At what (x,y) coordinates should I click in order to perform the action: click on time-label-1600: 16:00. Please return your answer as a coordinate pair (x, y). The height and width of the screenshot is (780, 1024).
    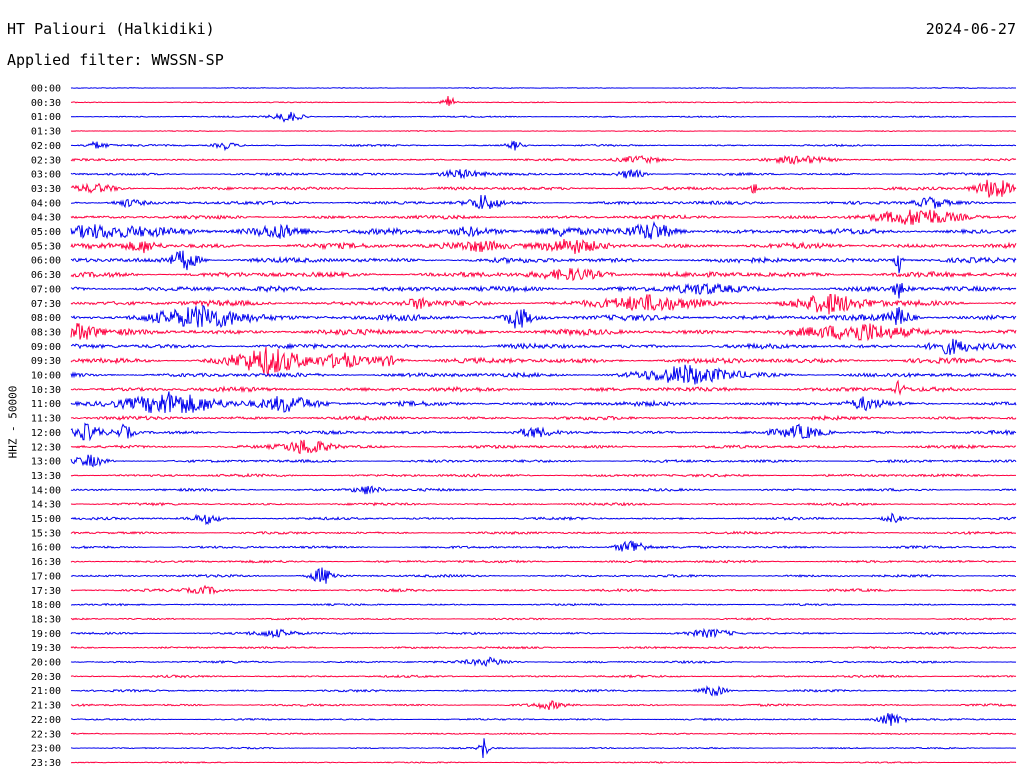
    Looking at the image, I should click on (46, 548).